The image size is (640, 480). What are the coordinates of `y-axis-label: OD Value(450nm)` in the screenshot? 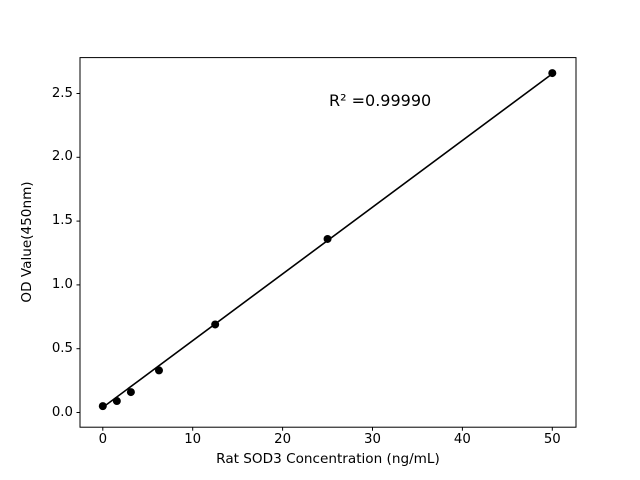 It's located at (27, 242).